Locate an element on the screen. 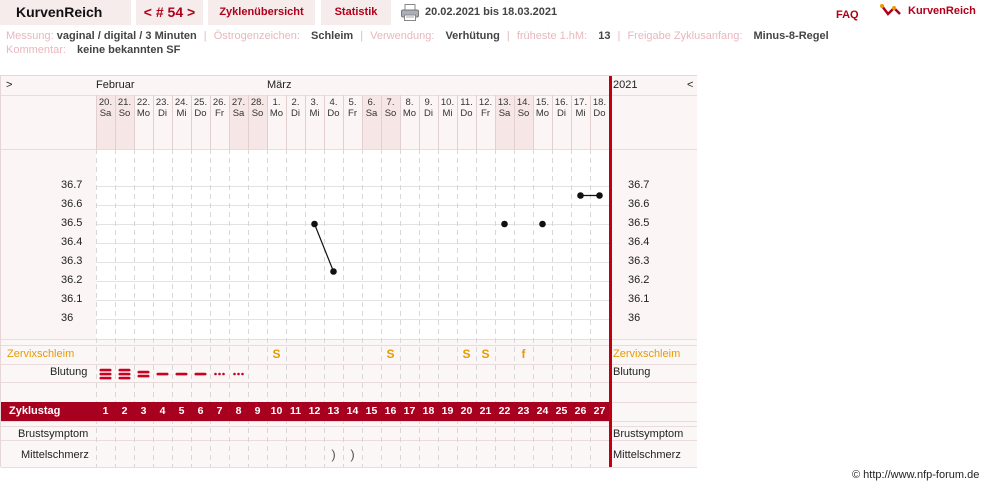 Image resolution: width=981 pixels, height=487 pixels. date-label-21: 12. is located at coordinates (485, 102).